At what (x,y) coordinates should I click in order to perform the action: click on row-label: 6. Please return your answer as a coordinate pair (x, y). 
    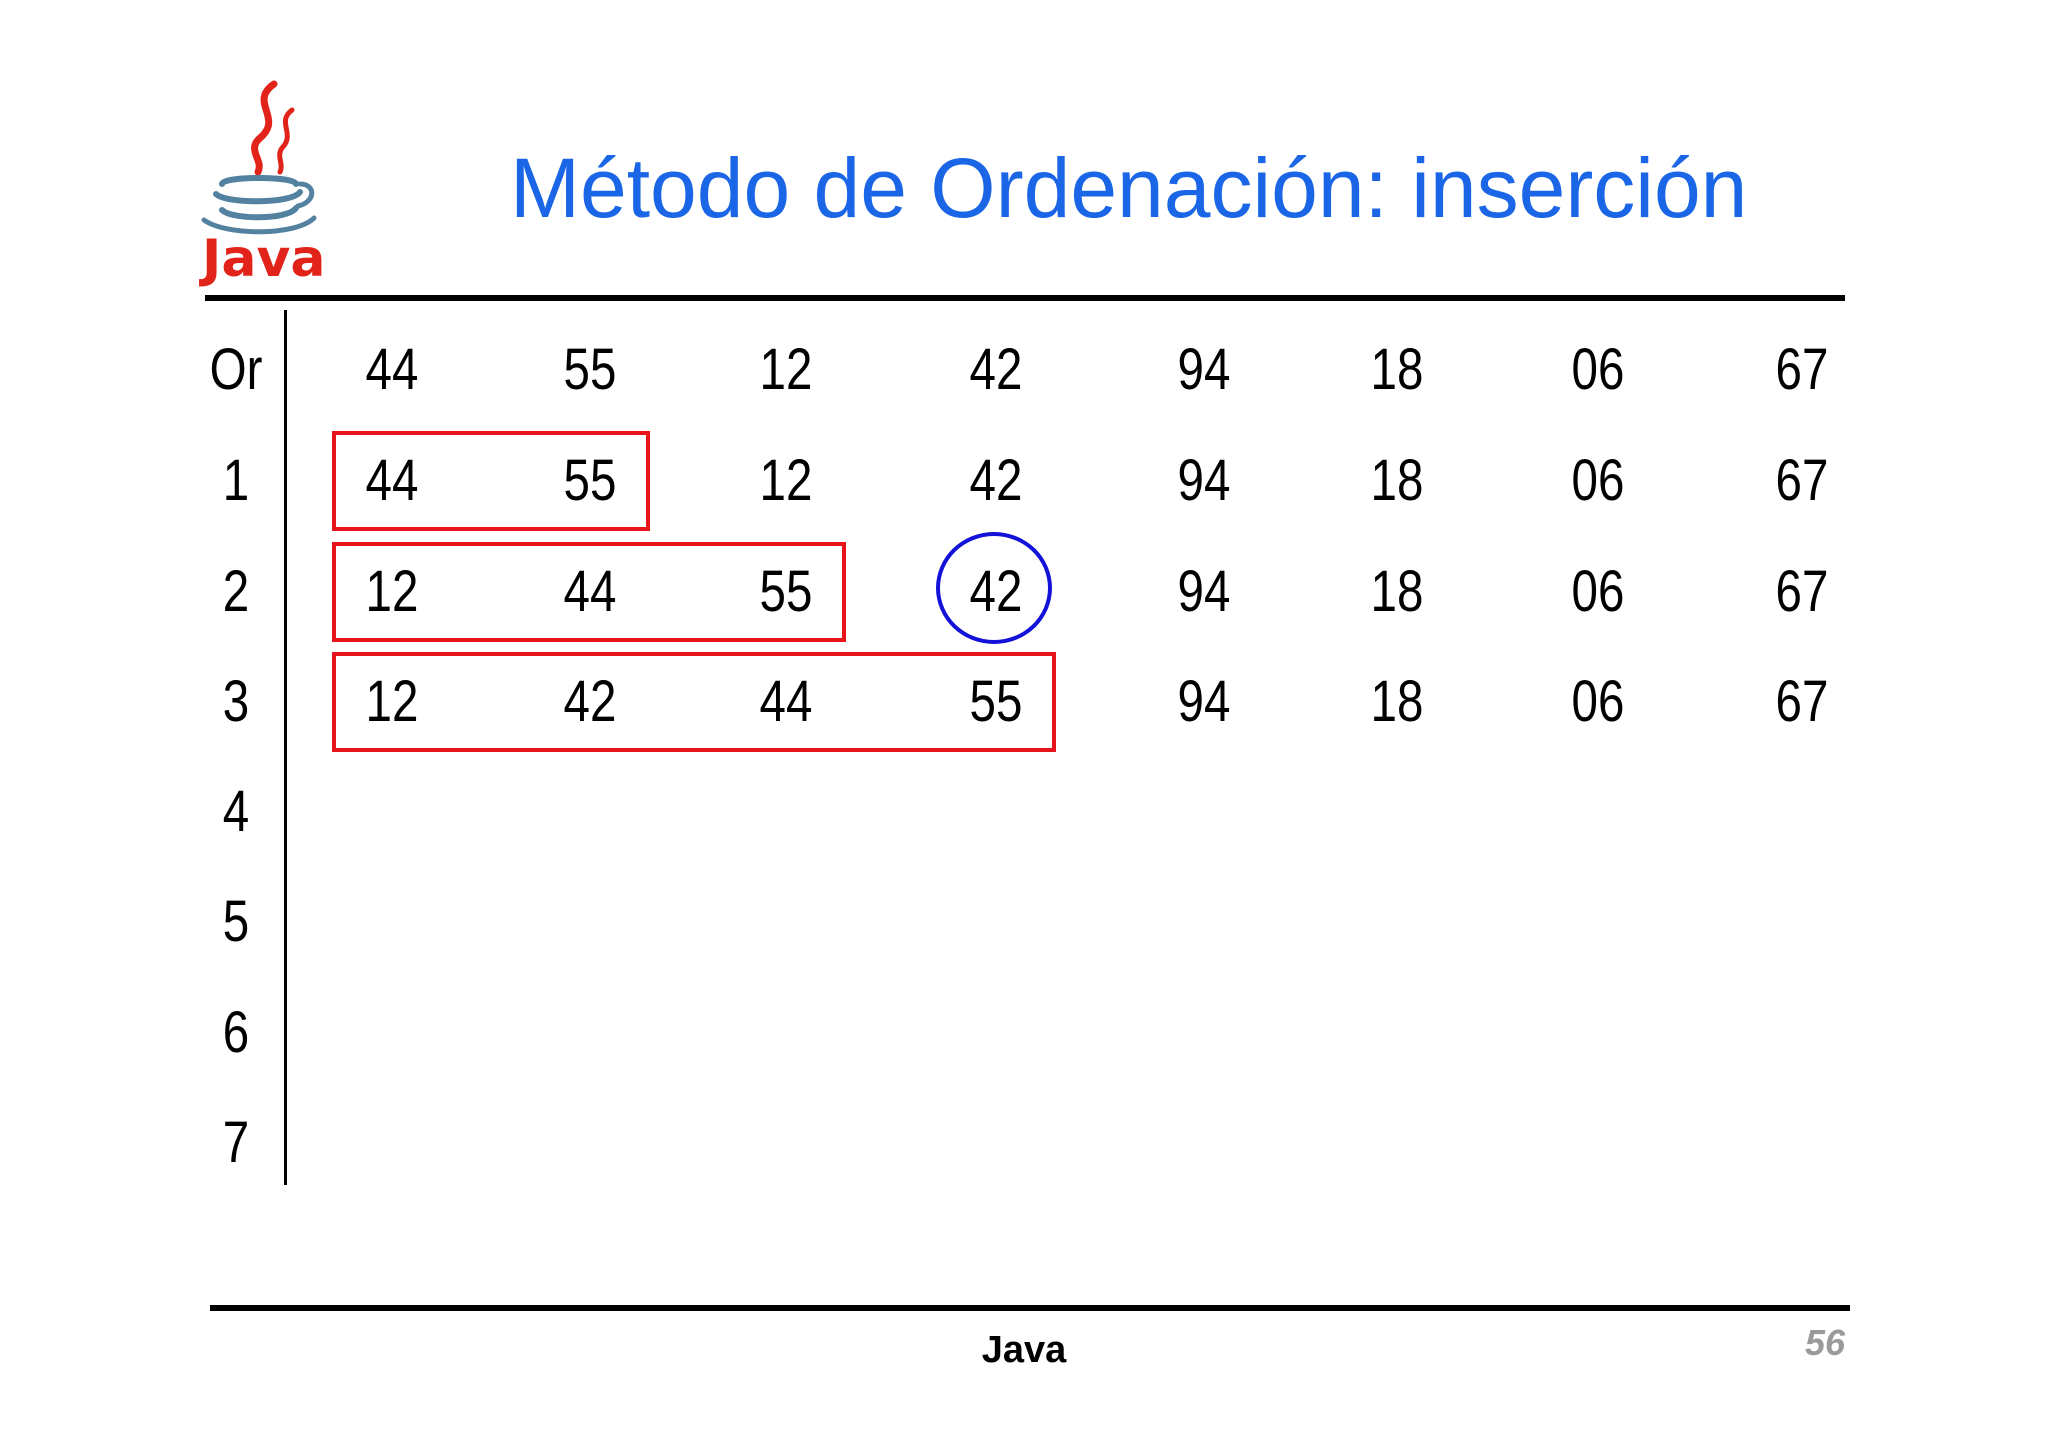
    Looking at the image, I should click on (236, 1032).